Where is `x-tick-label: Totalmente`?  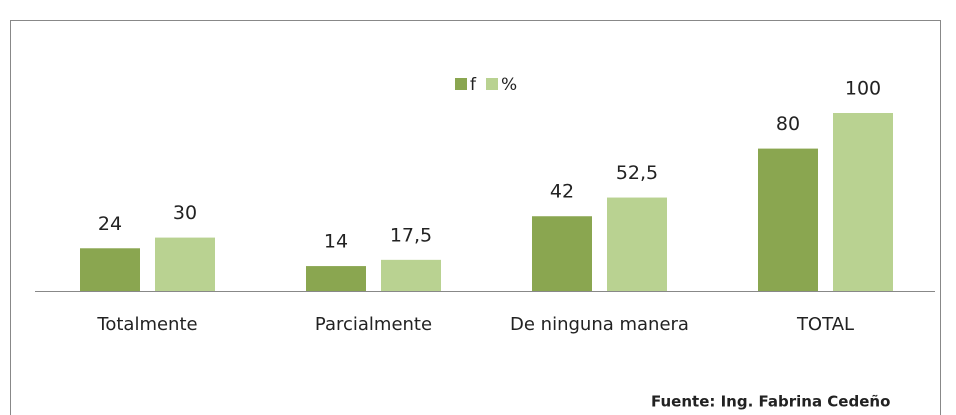
x-tick-label: Totalmente is located at coordinates (146, 324).